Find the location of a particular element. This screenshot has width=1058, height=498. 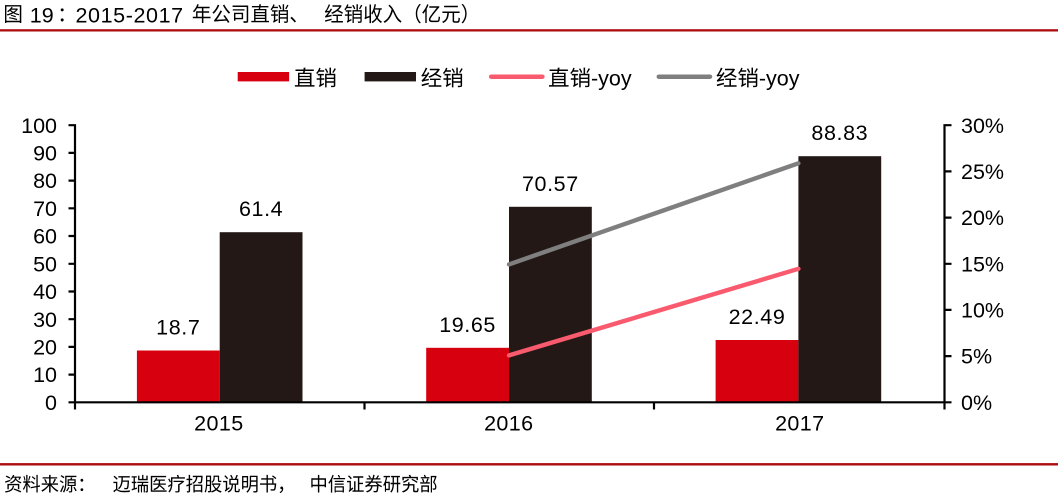

svg-text: 15% is located at coordinates (982, 264).